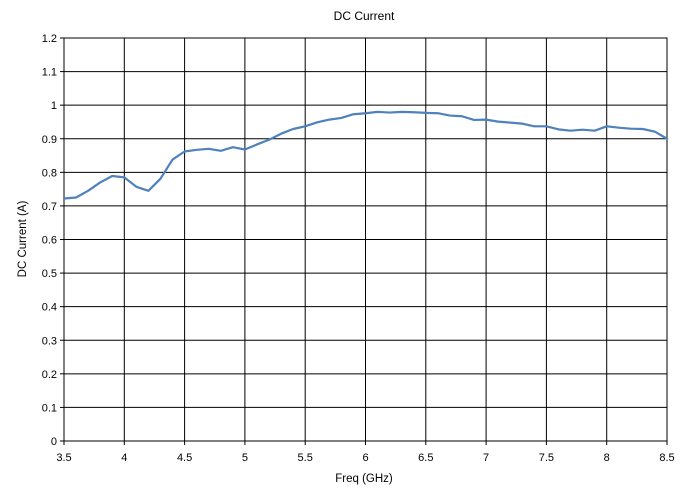 The width and height of the screenshot is (694, 491). What do you see at coordinates (49, 241) in the screenshot?
I see `y-tick-label: 0.6` at bounding box center [49, 241].